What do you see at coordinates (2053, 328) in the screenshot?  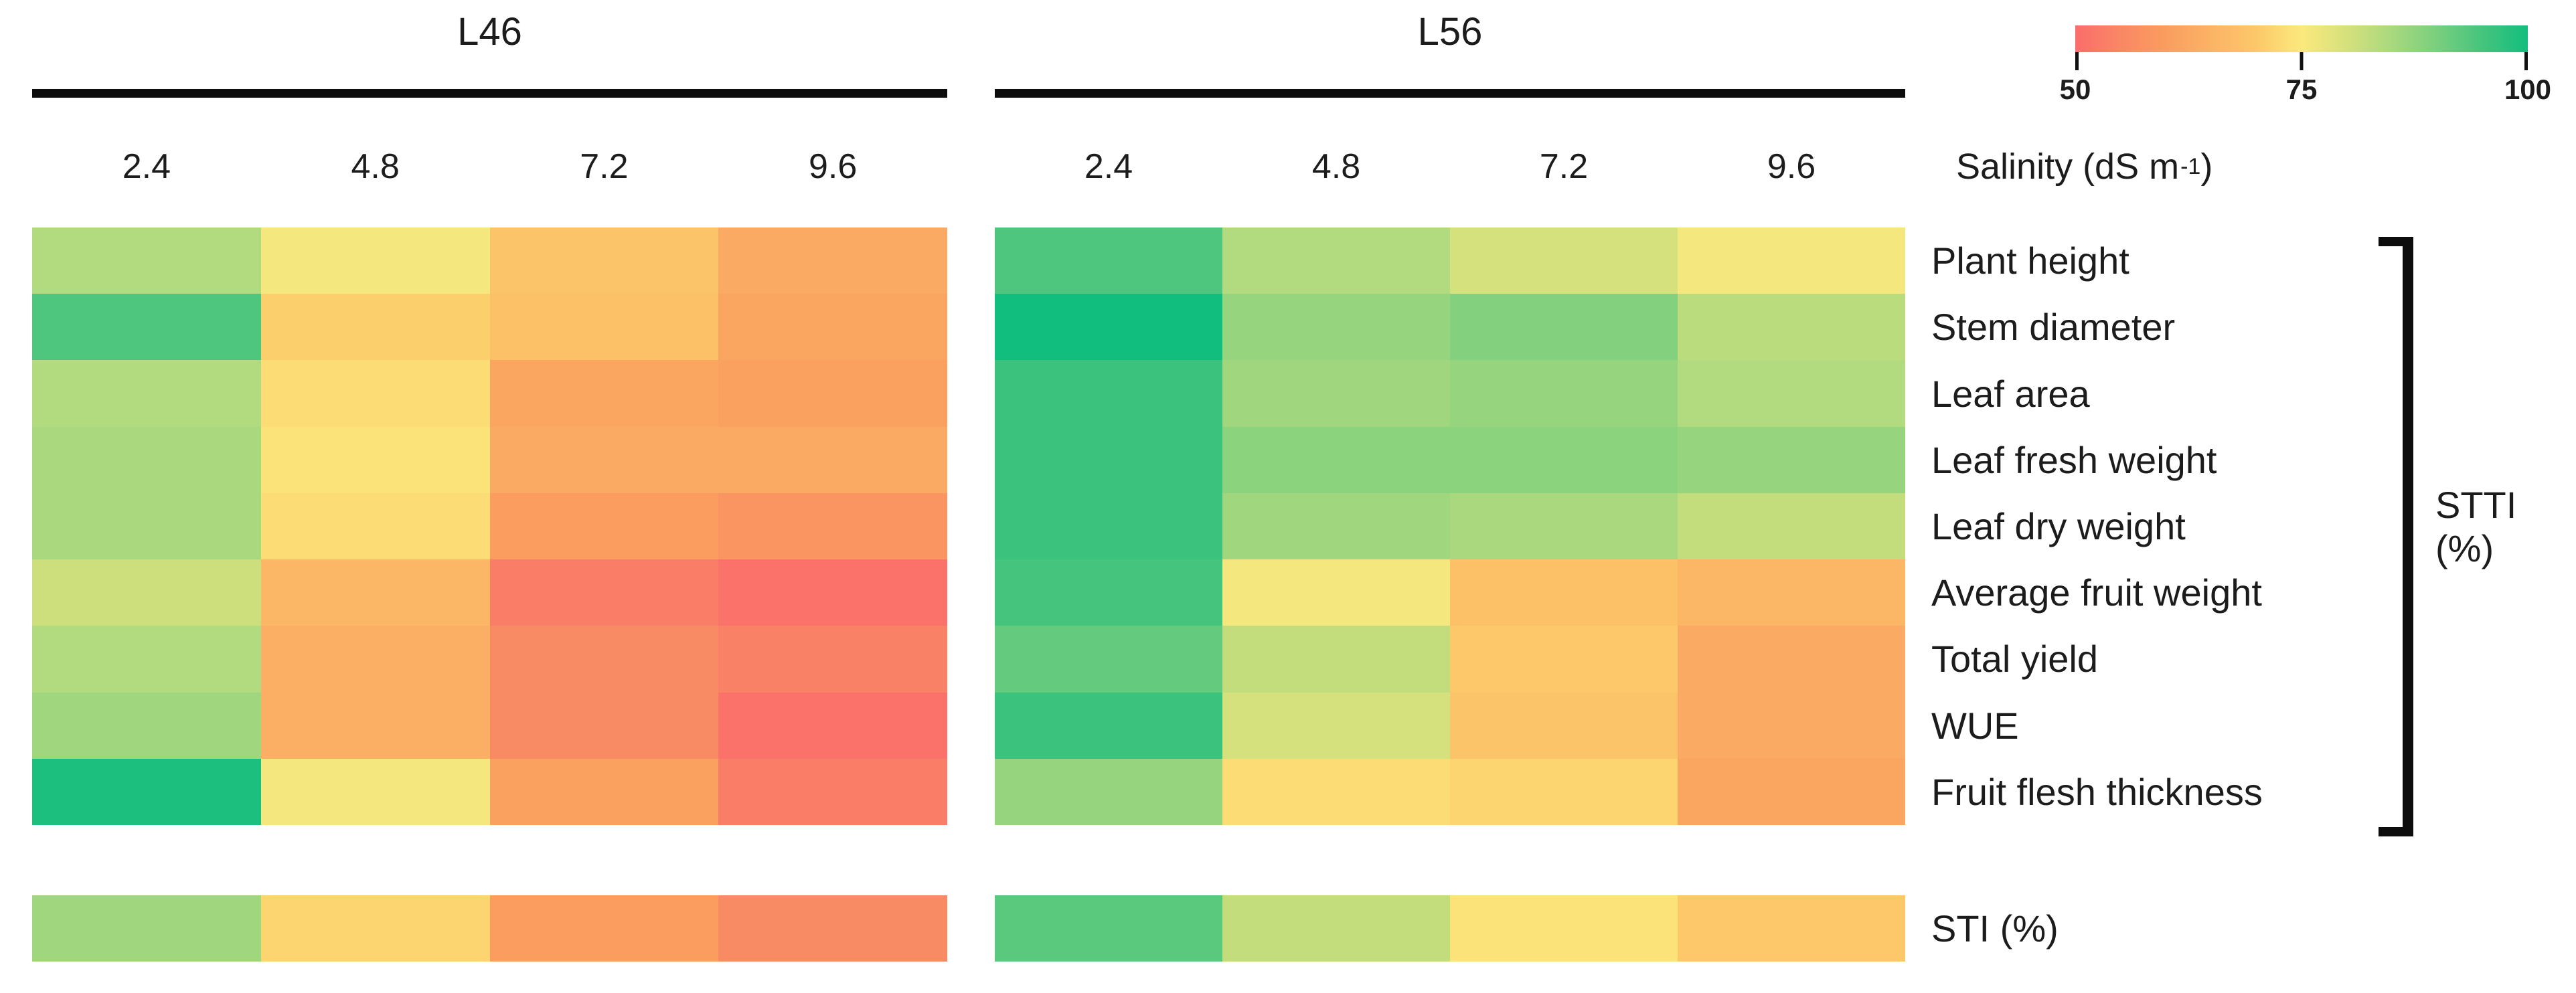 I see `trait-label: Stem diameter` at bounding box center [2053, 328].